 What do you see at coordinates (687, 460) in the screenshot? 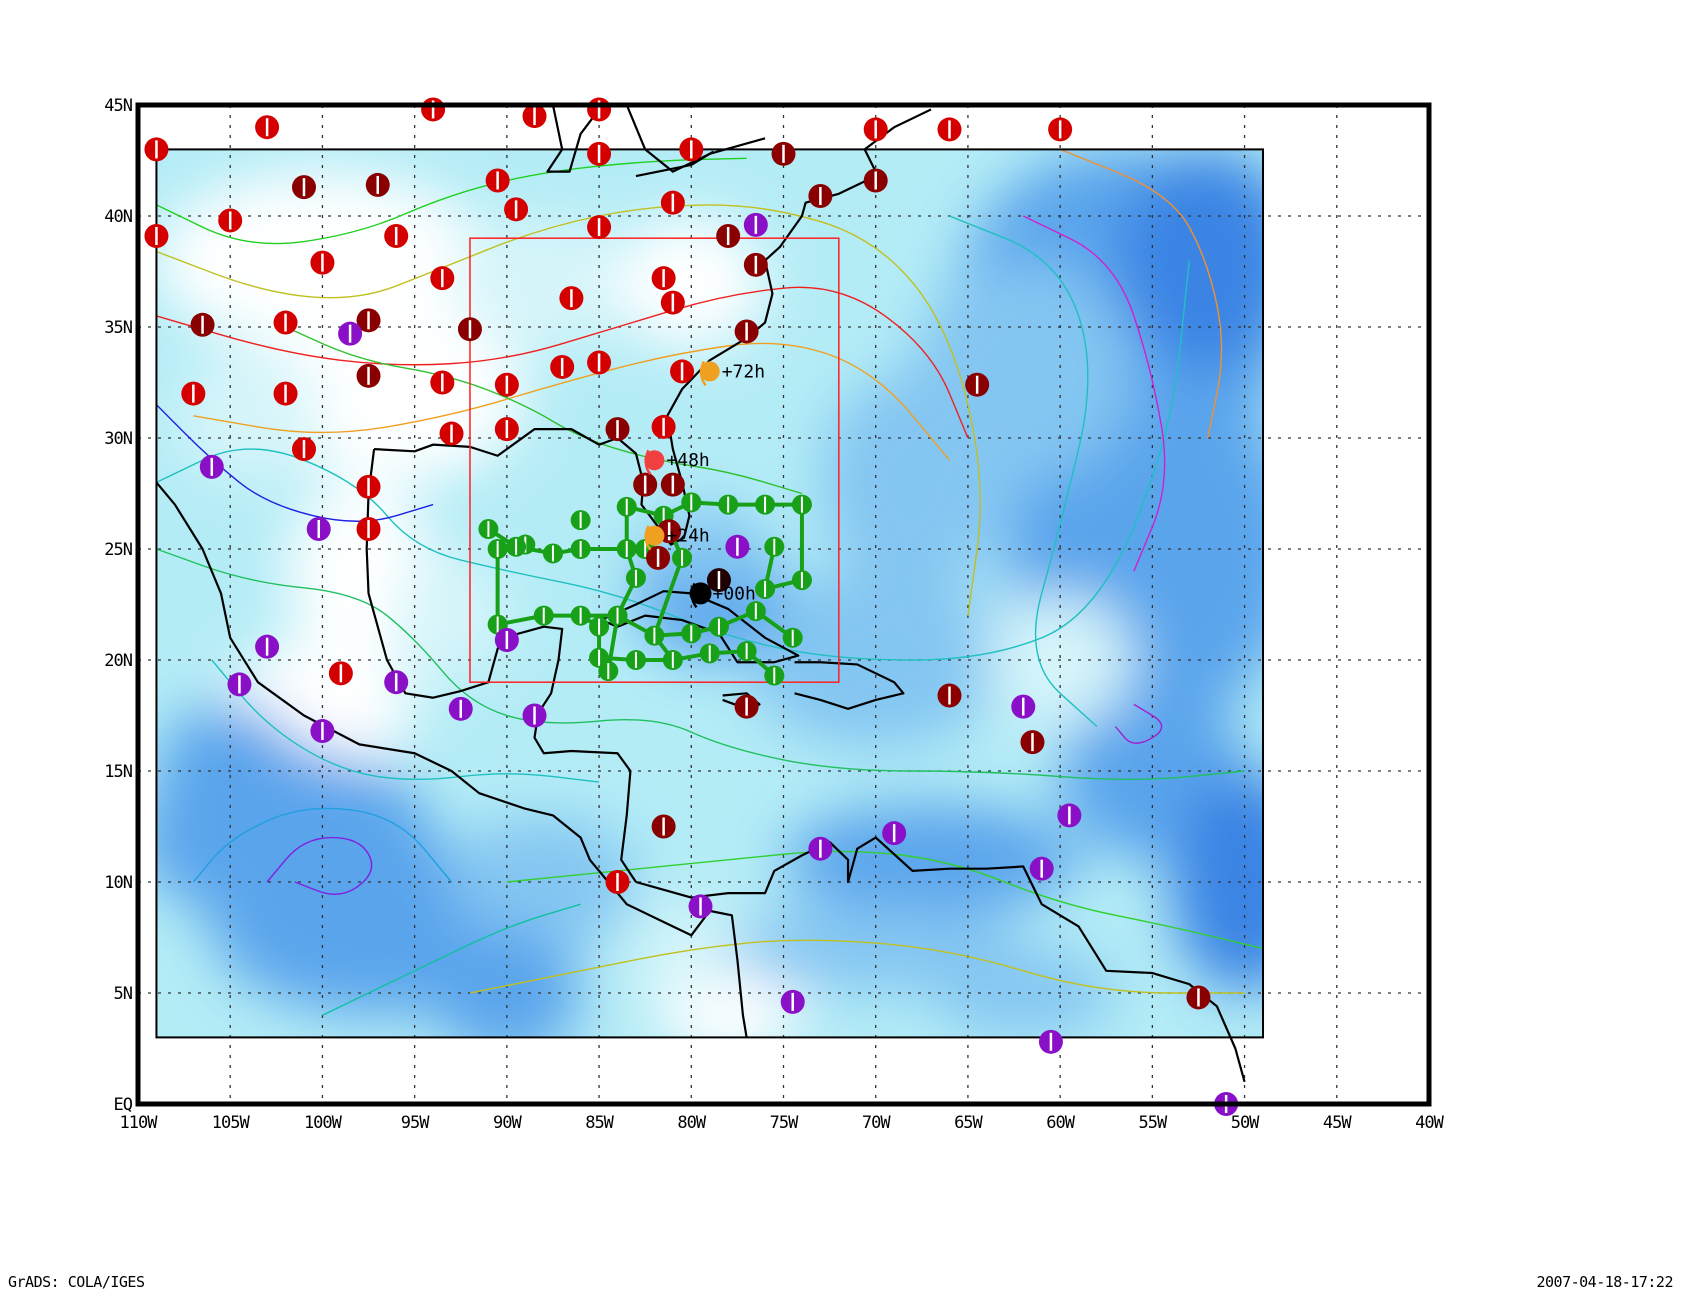
I see `forecast-label: +48h` at bounding box center [687, 460].